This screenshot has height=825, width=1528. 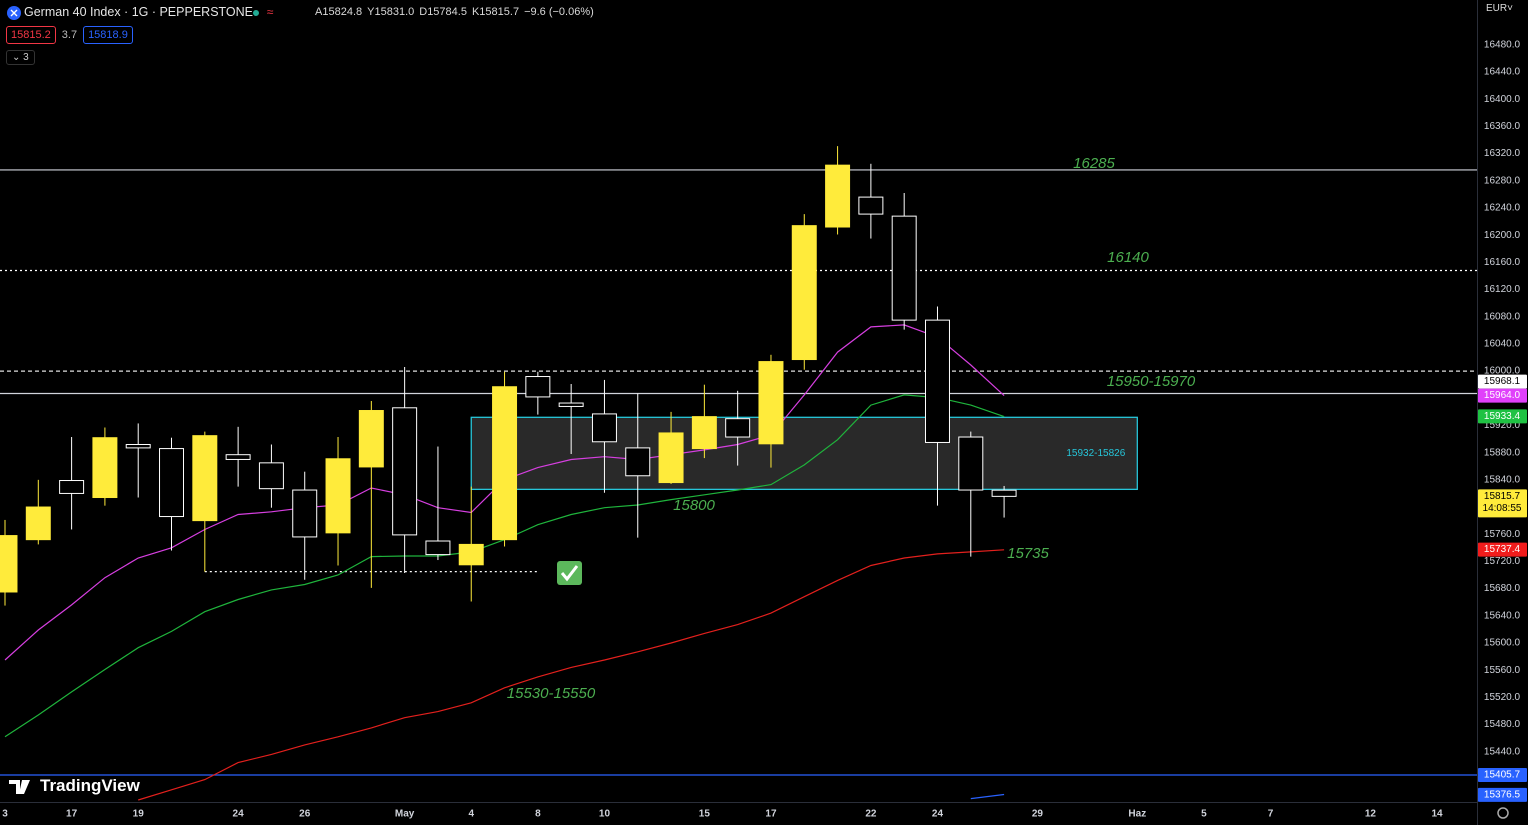 What do you see at coordinates (1502, 344) in the screenshot?
I see `y-tick-label: 16040.0` at bounding box center [1502, 344].